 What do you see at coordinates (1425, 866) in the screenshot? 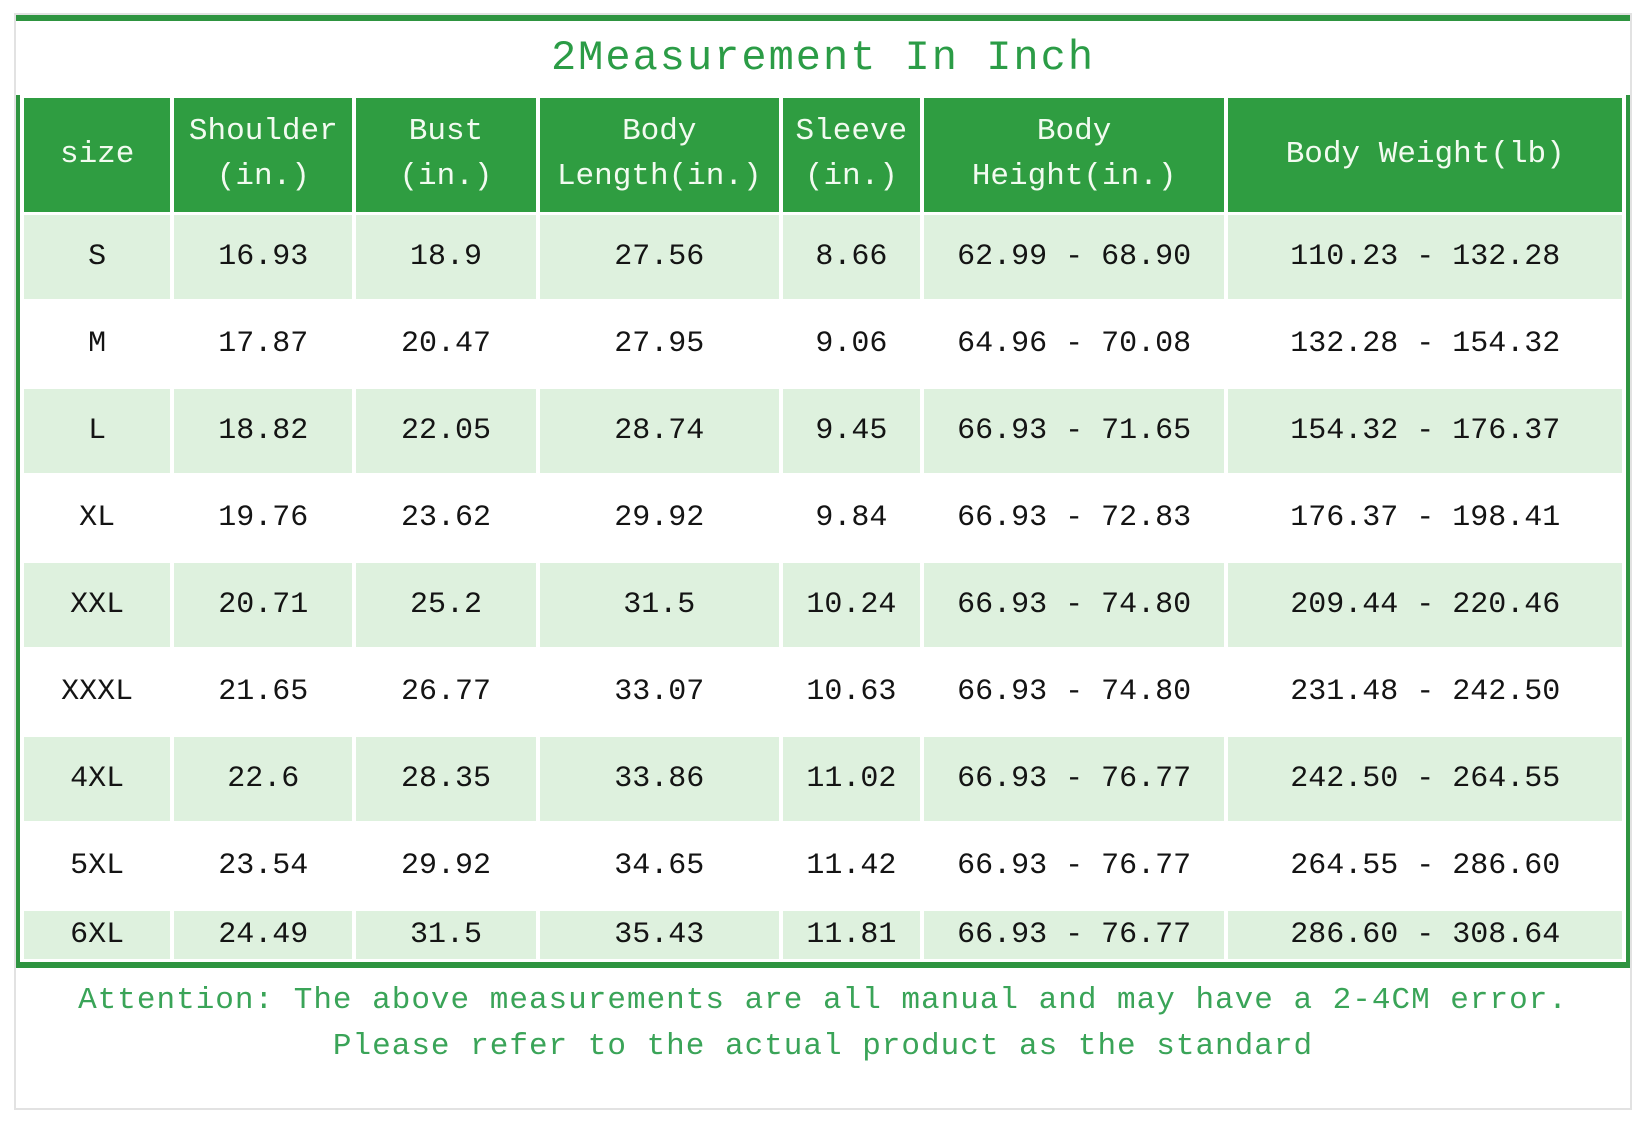
I see `cell-body-weight: 264.55 - 286.60` at bounding box center [1425, 866].